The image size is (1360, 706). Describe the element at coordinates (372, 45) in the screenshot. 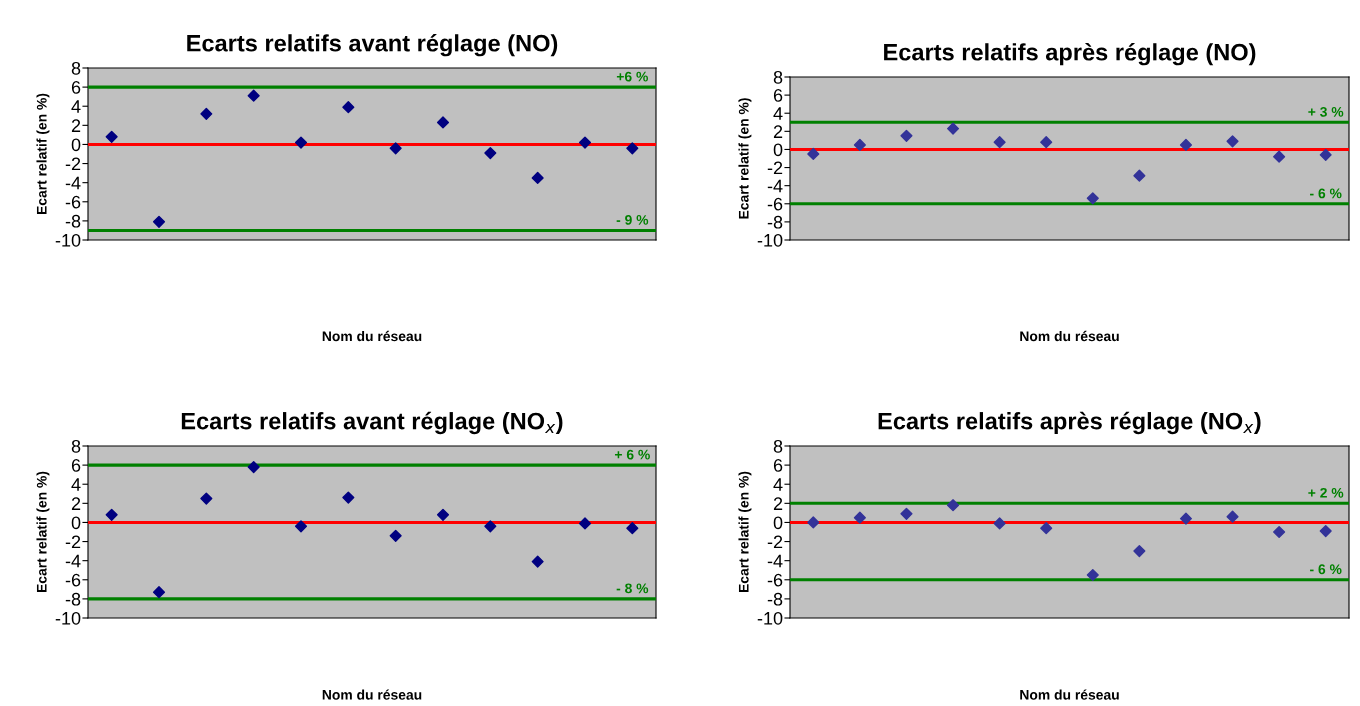

I see `chart-title: Ecarts relatifs avant réglage (NO)` at that location.